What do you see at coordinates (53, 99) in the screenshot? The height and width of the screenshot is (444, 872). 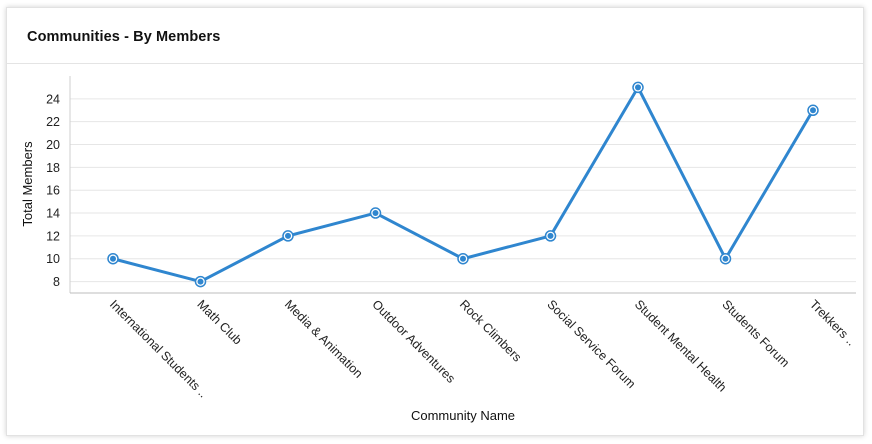 I see `y-tick-label: 24` at bounding box center [53, 99].